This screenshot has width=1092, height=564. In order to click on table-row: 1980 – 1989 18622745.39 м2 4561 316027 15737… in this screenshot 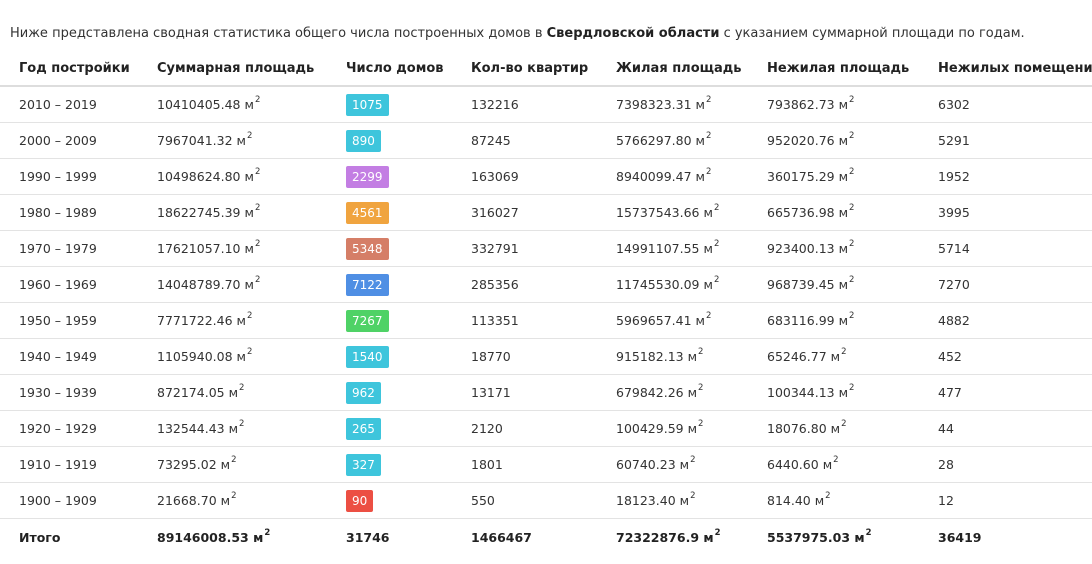, I will do `click(546, 212)`.